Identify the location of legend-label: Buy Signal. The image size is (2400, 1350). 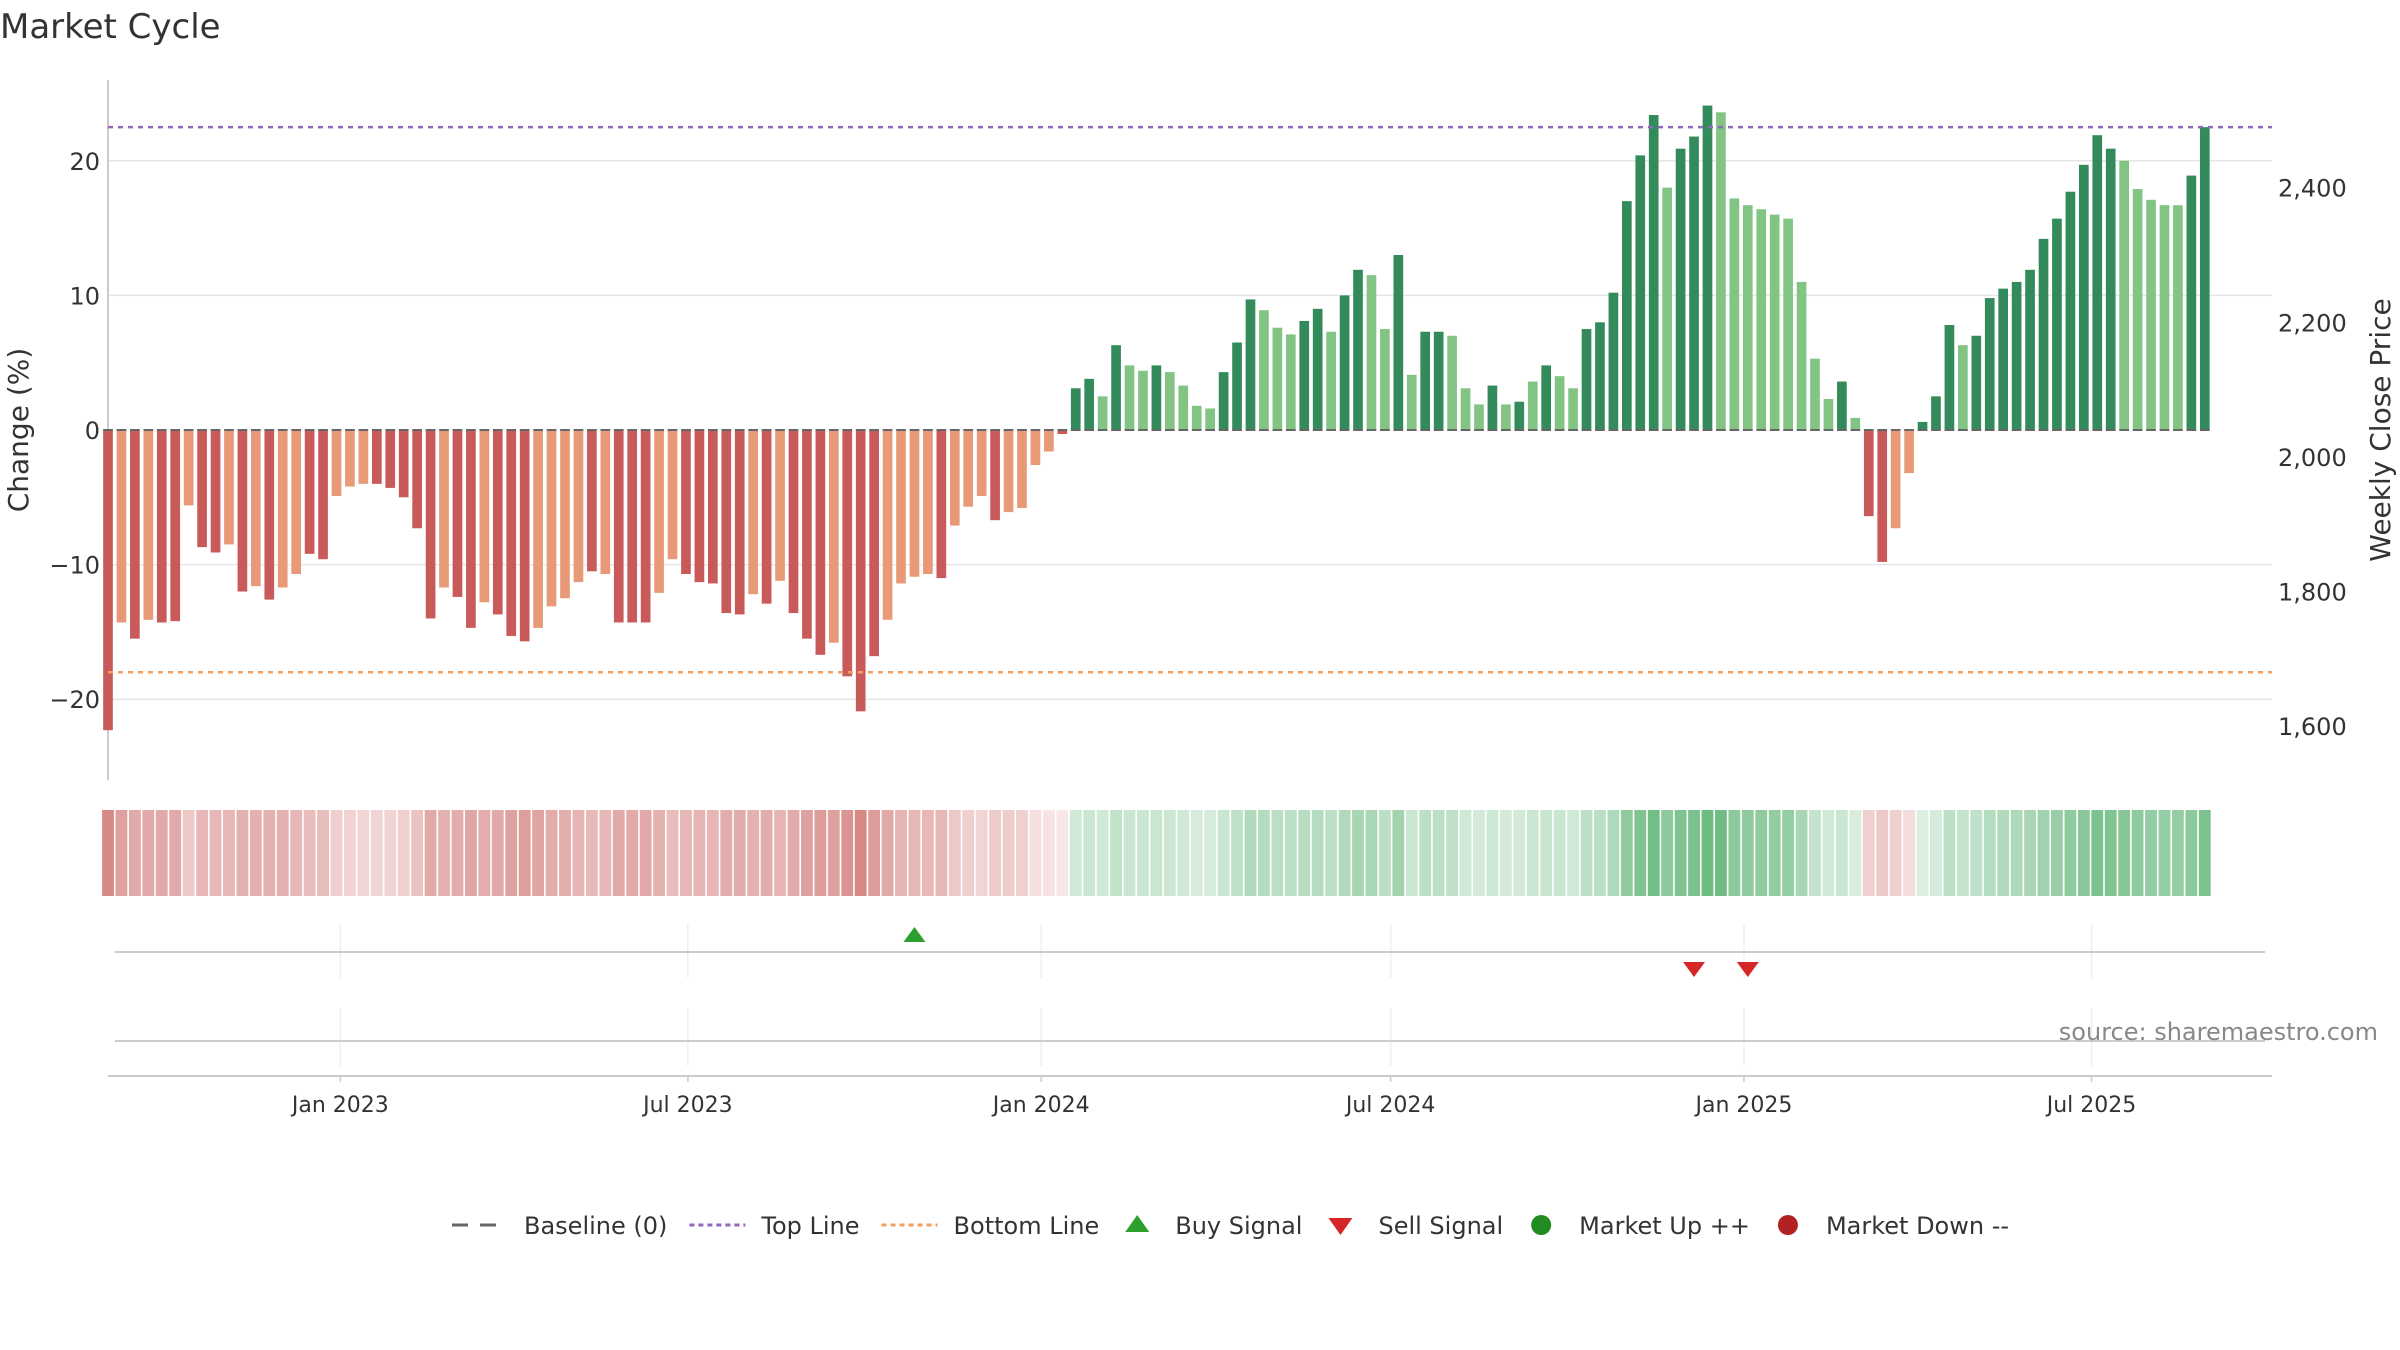
(1238, 1226).